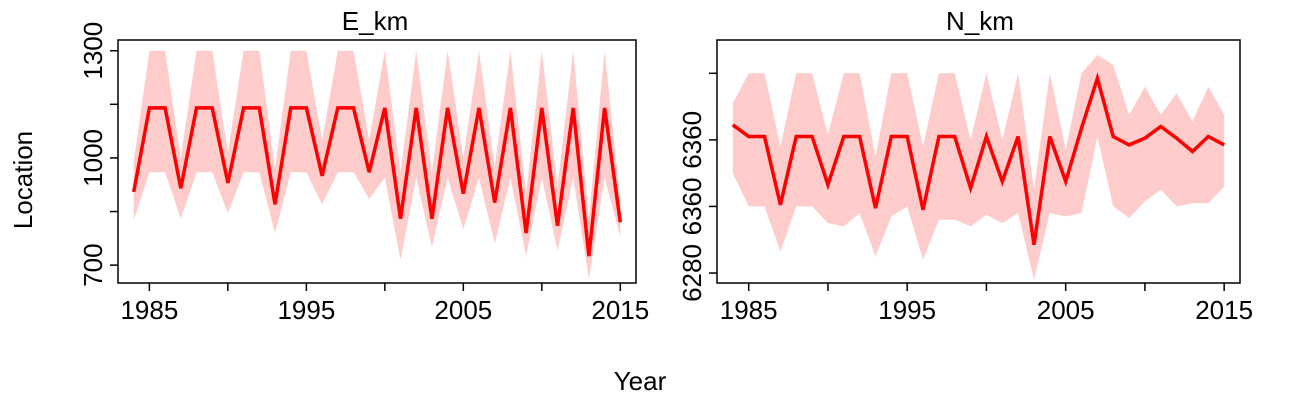  Describe the element at coordinates (23, 180) in the screenshot. I see `y-axis-label: Location` at that location.